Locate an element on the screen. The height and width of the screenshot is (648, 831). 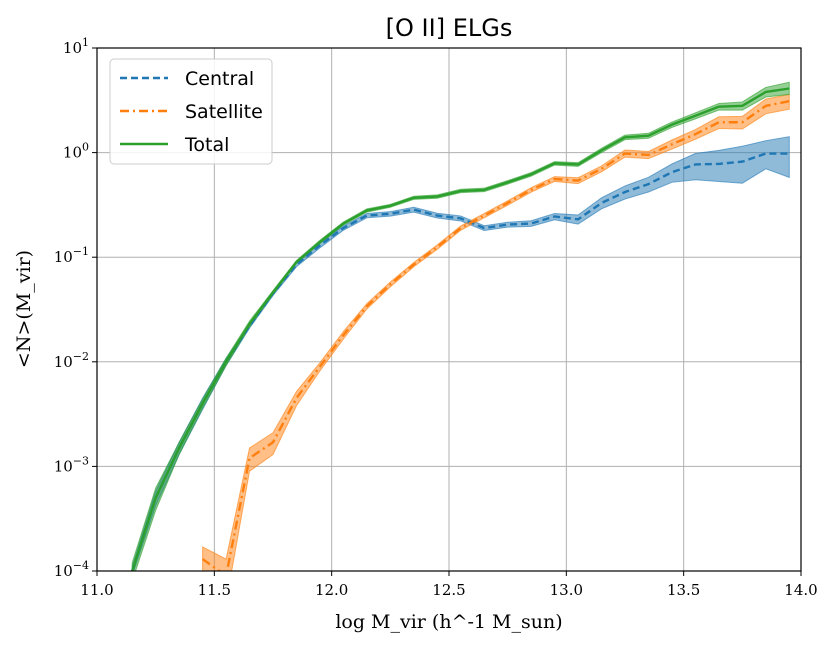
y-axis-ticks: 10⁻⁴ 10⁻³ 10⁻² 10⁻¹ 10⁰ 10¹ is located at coordinates (75, 308).